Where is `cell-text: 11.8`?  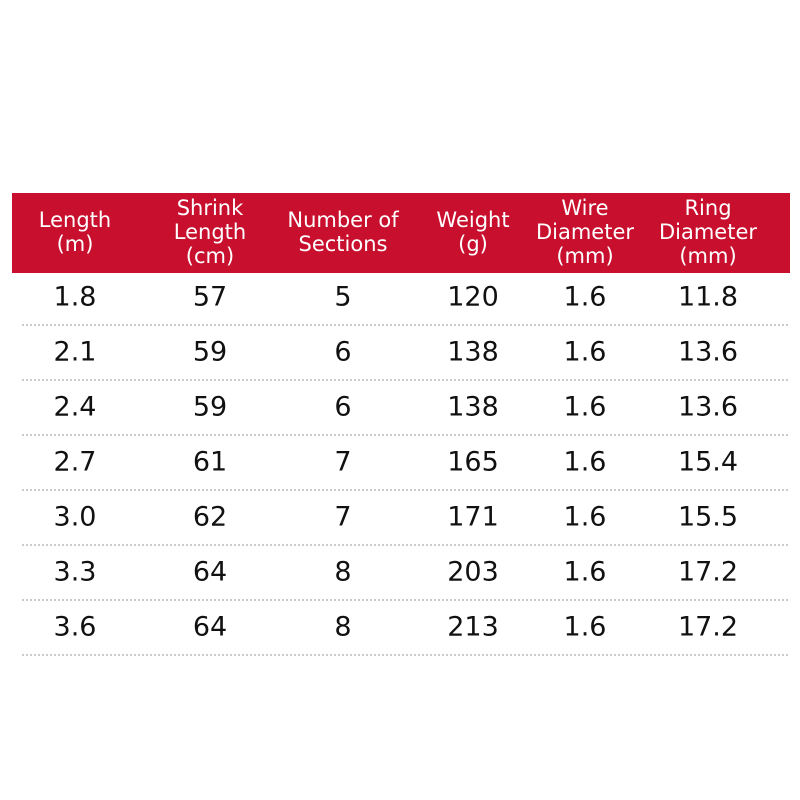
cell-text: 11.8 is located at coordinates (708, 297).